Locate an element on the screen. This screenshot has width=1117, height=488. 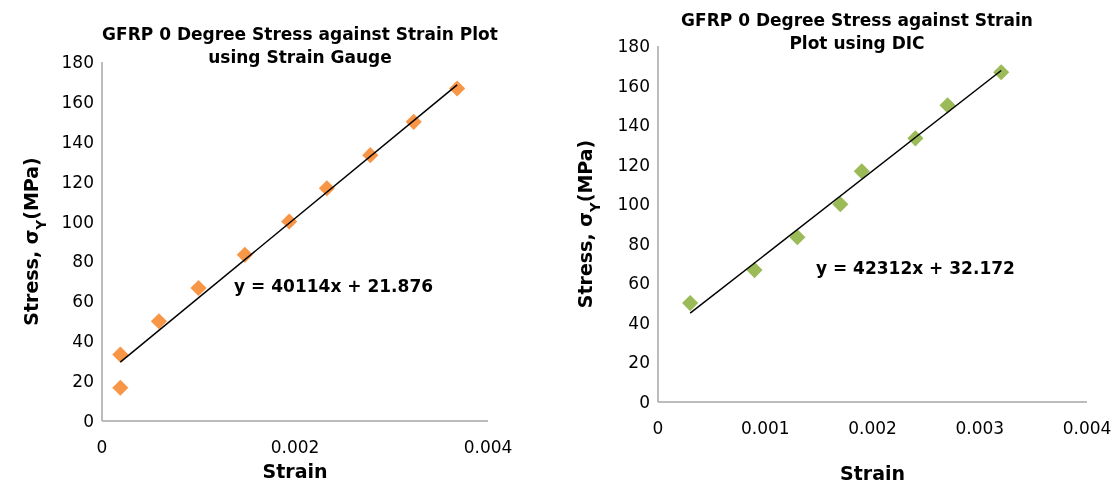
chart-title: GFRP 0 Degree Stress against Strain Plot using DIC is located at coordinates (857, 31).